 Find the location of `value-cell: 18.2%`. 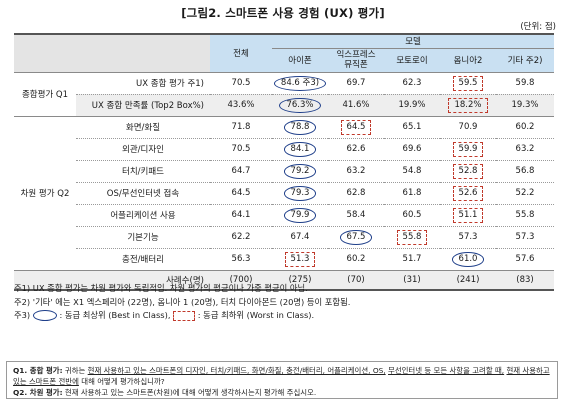

value-cell: 18.2% is located at coordinates (468, 105).